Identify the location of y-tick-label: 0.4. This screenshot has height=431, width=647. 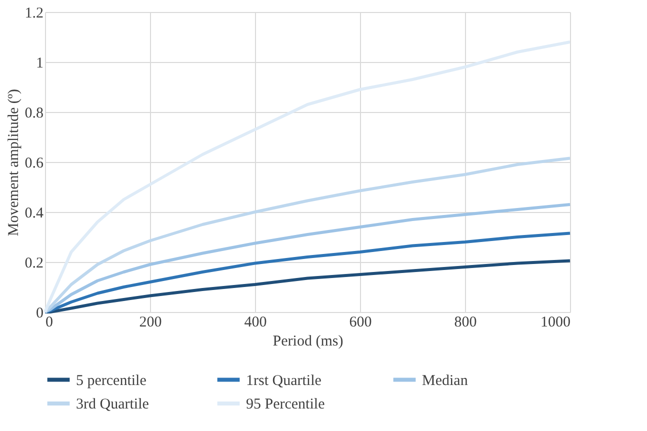
(34, 214).